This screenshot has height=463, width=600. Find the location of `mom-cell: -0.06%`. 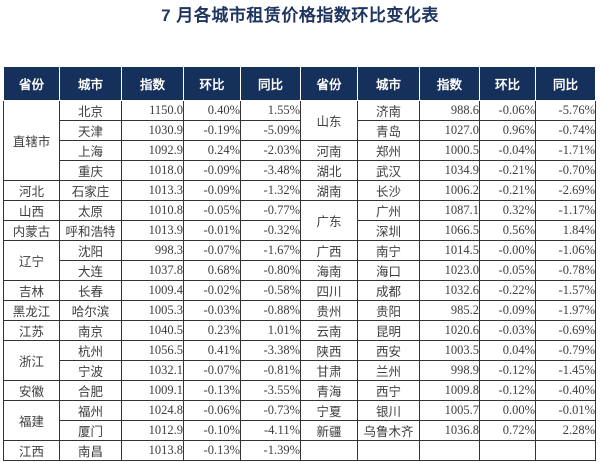

mom-cell: -0.06% is located at coordinates (212, 410).